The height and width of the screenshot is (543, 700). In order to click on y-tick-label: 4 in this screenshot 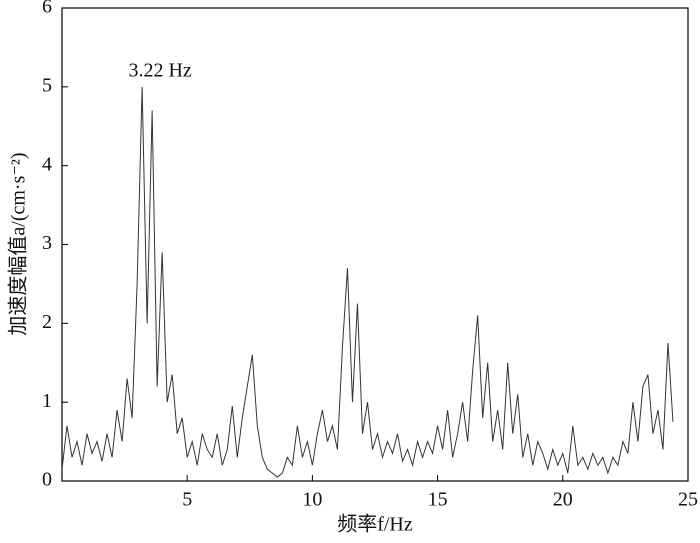, I will do `click(47, 164)`.